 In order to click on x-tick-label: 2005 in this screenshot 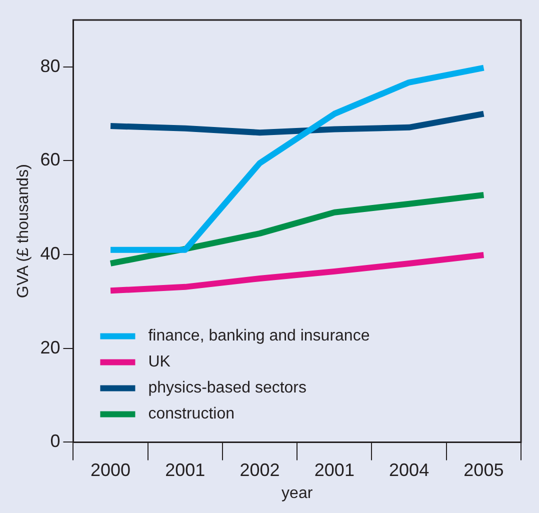, I will do `click(484, 470)`.